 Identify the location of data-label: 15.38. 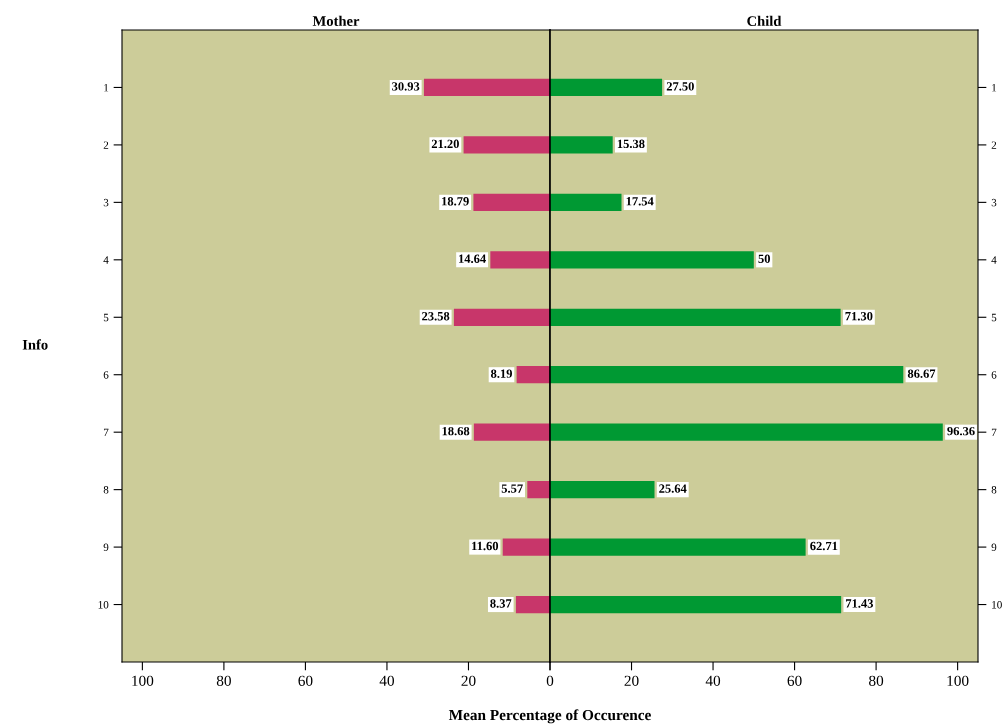
(631, 144).